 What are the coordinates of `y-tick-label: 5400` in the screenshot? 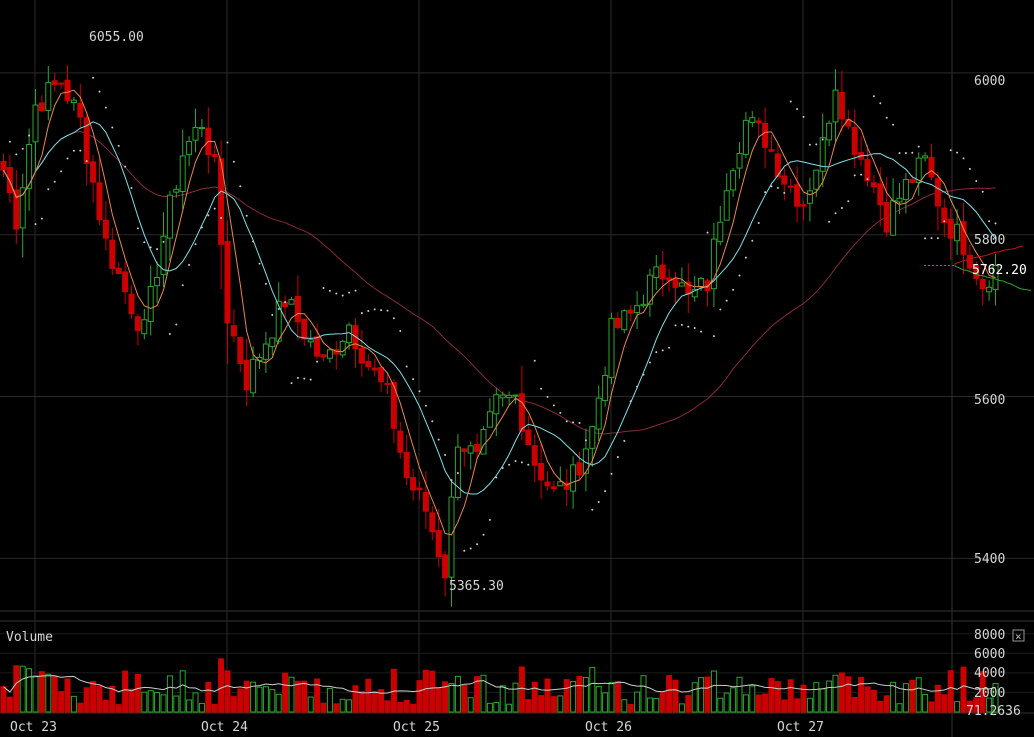 It's located at (989, 559).